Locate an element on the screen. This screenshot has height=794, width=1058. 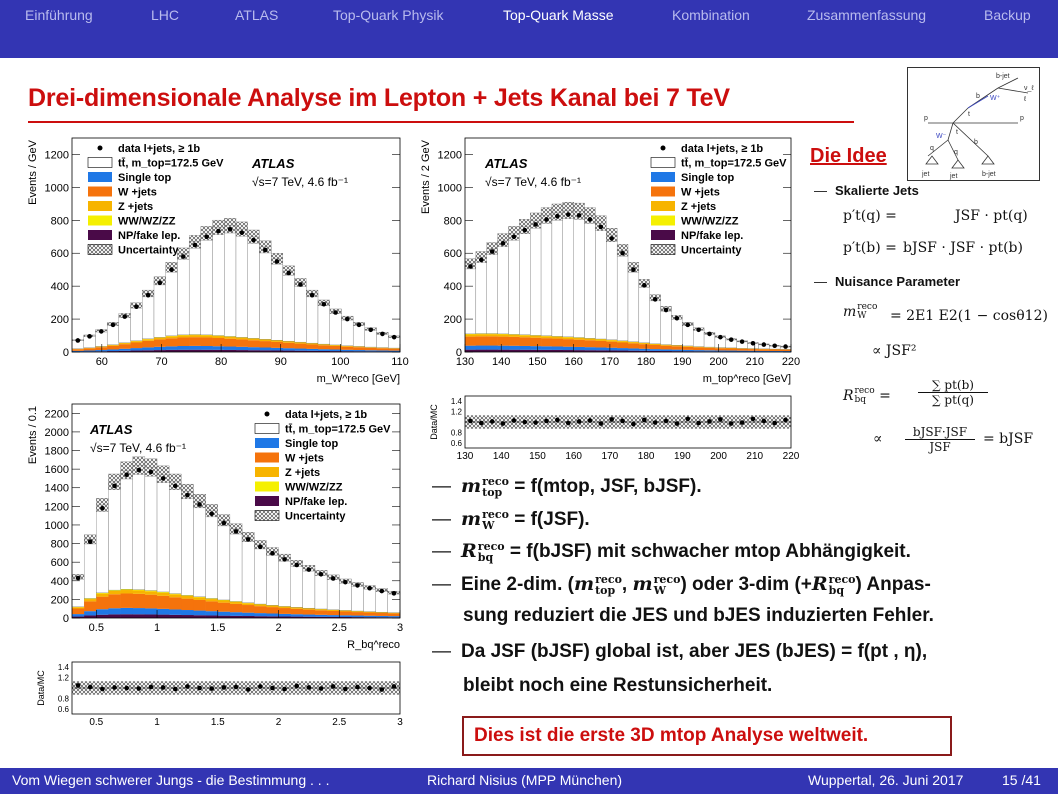
nav-tab-top-quark-physik: Top-Quark Physik is located at coordinates (388, 15).